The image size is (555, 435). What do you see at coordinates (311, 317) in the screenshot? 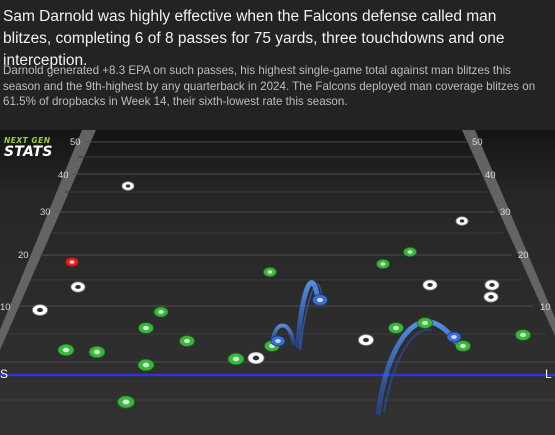
I see `pass-arc-1b` at bounding box center [311, 317].